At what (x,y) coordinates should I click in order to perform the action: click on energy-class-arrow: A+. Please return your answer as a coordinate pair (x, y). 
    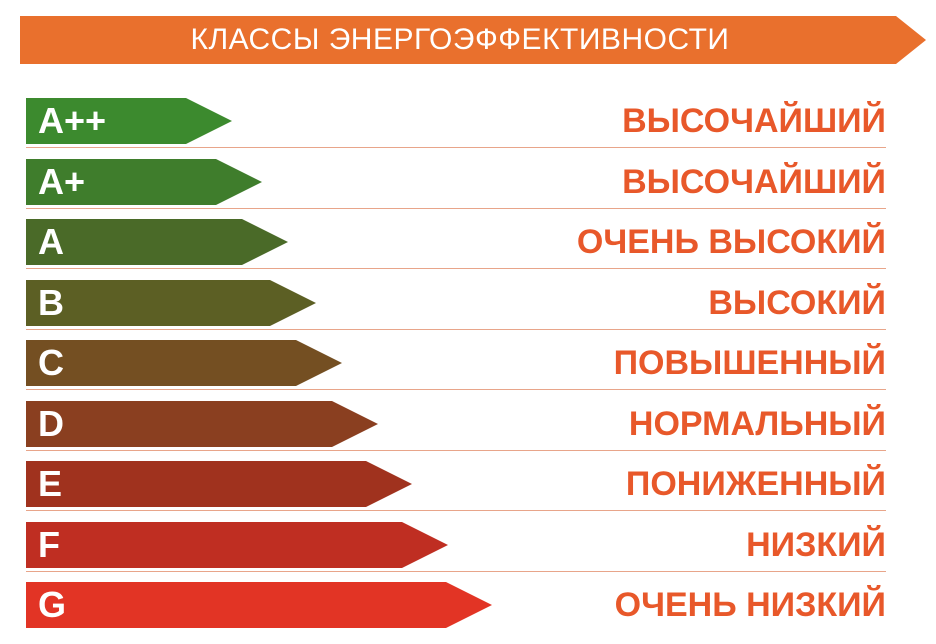
    Looking at the image, I should click on (144, 181).